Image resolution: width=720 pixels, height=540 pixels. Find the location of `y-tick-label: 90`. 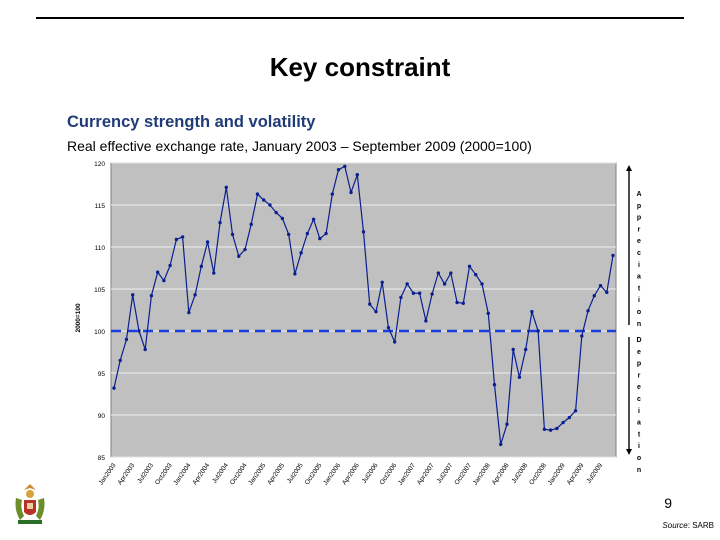

y-tick-label: 90 is located at coordinates (102, 416).